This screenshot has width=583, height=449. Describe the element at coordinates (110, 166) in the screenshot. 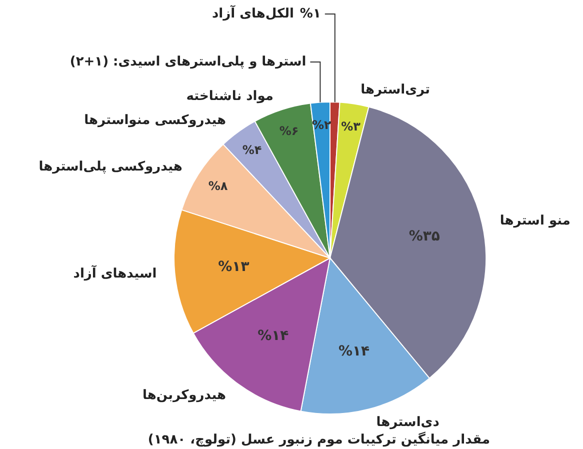

I see `slice-label: هیدروکسی پلی‌استرها` at that location.